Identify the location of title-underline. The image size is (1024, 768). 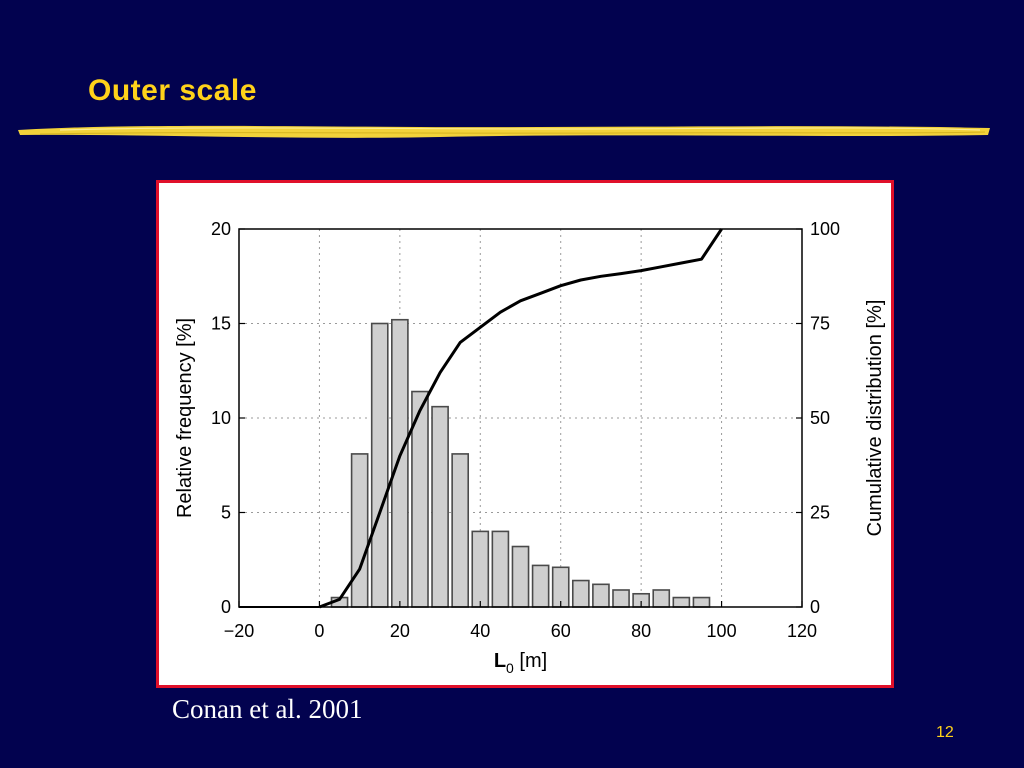
(504, 131).